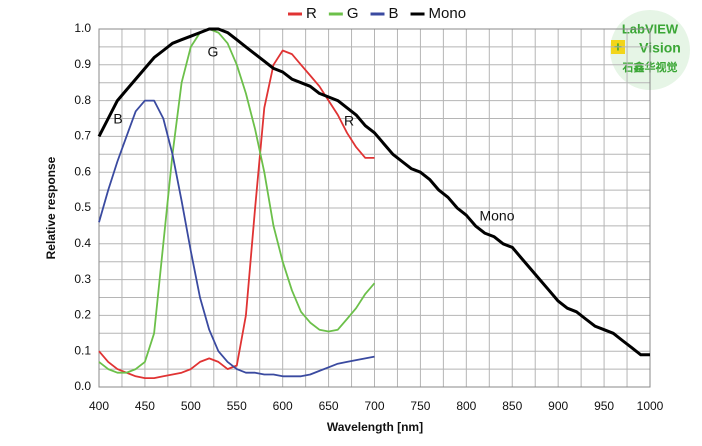 The image size is (702, 446). I want to click on x-tick-label: 1000, so click(650, 406).